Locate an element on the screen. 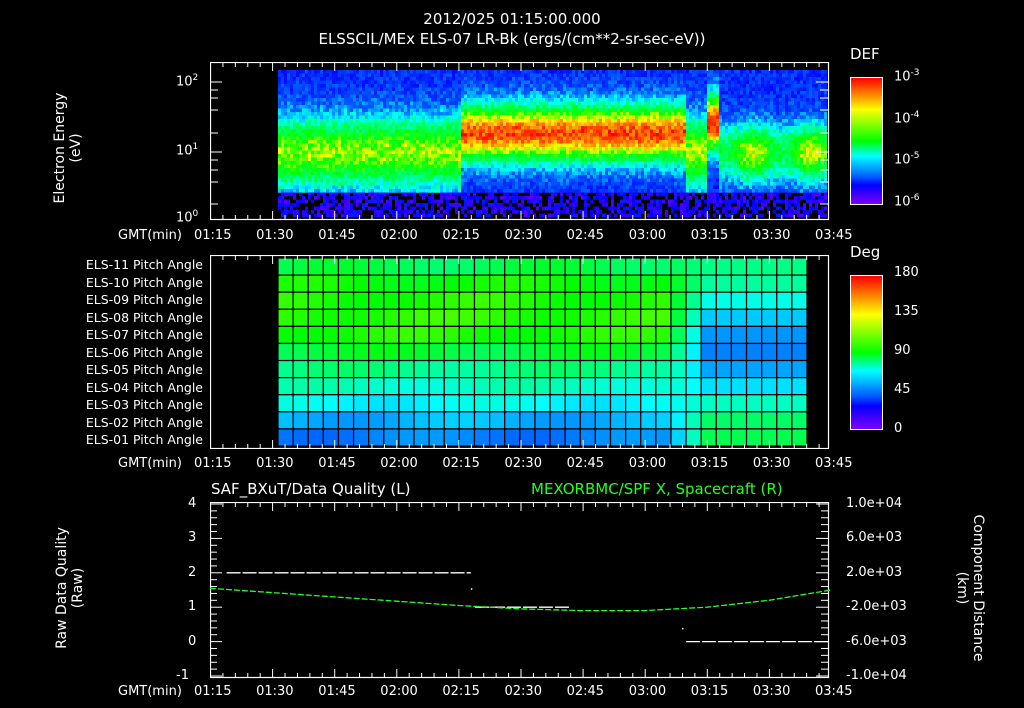 This screenshot has width=1024, height=708. def-cbar-tick: 10⁻⁵ is located at coordinates (907, 159).